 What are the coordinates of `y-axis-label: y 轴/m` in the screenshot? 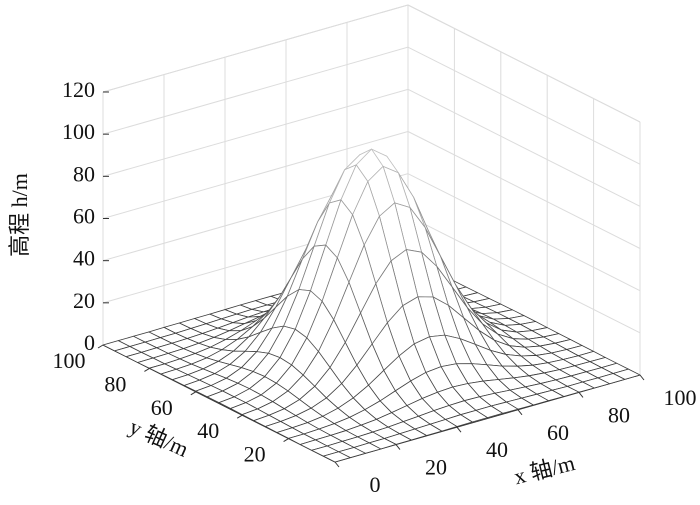 It's located at (159, 438).